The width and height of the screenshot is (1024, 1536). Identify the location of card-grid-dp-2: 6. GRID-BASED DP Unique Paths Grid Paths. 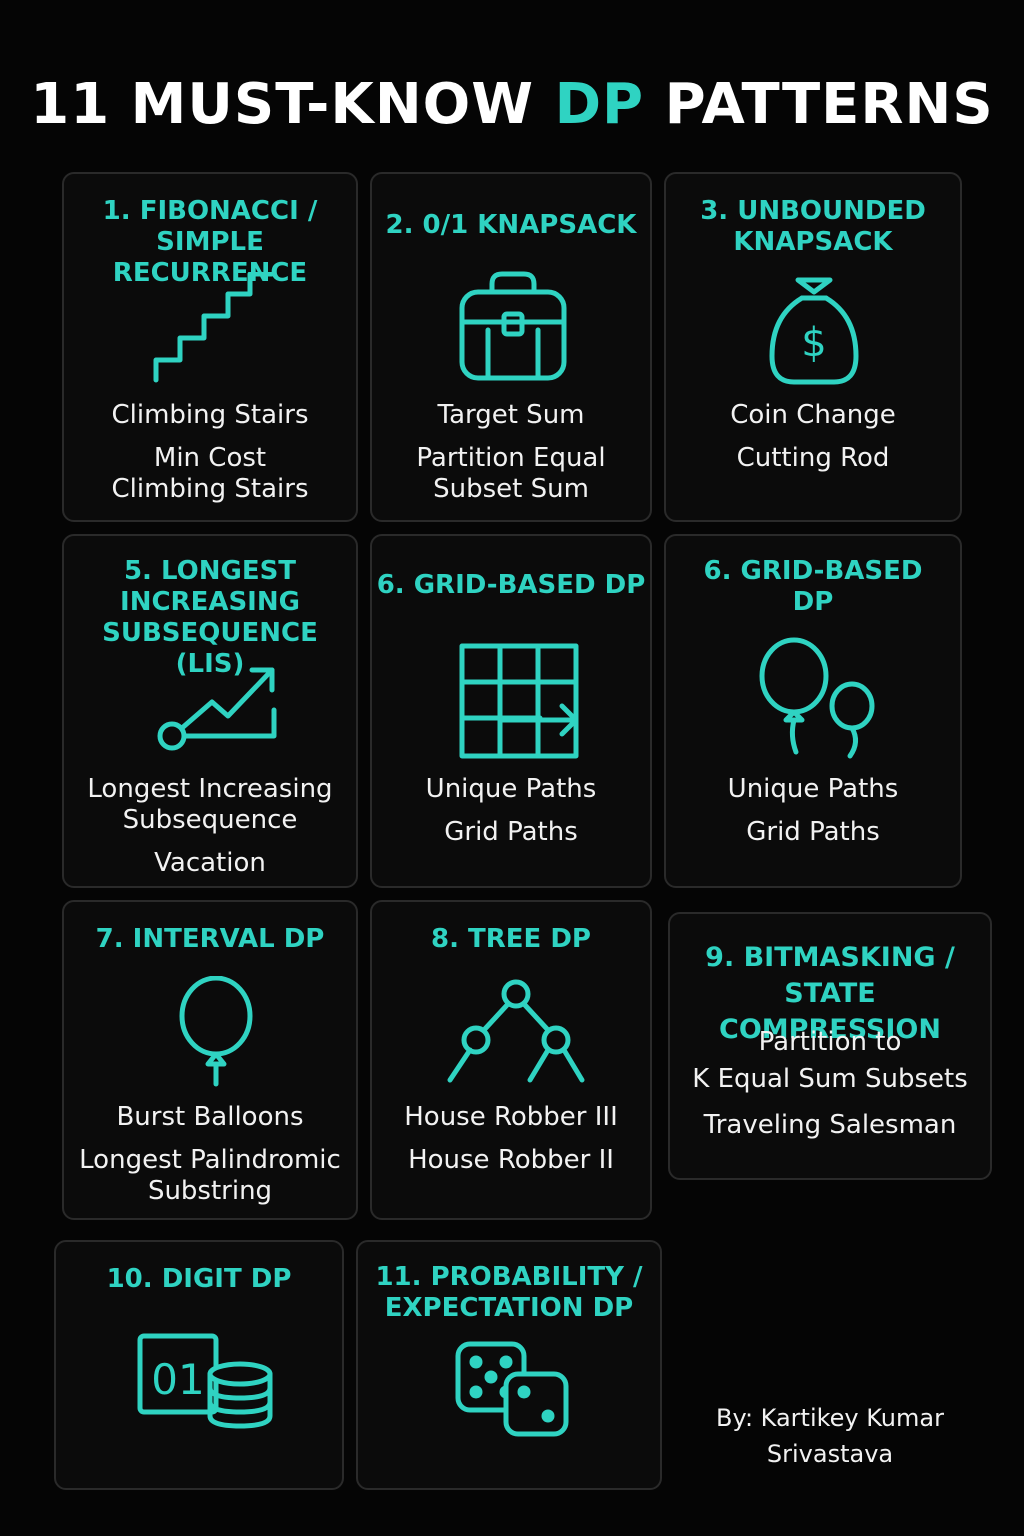
(813, 711).